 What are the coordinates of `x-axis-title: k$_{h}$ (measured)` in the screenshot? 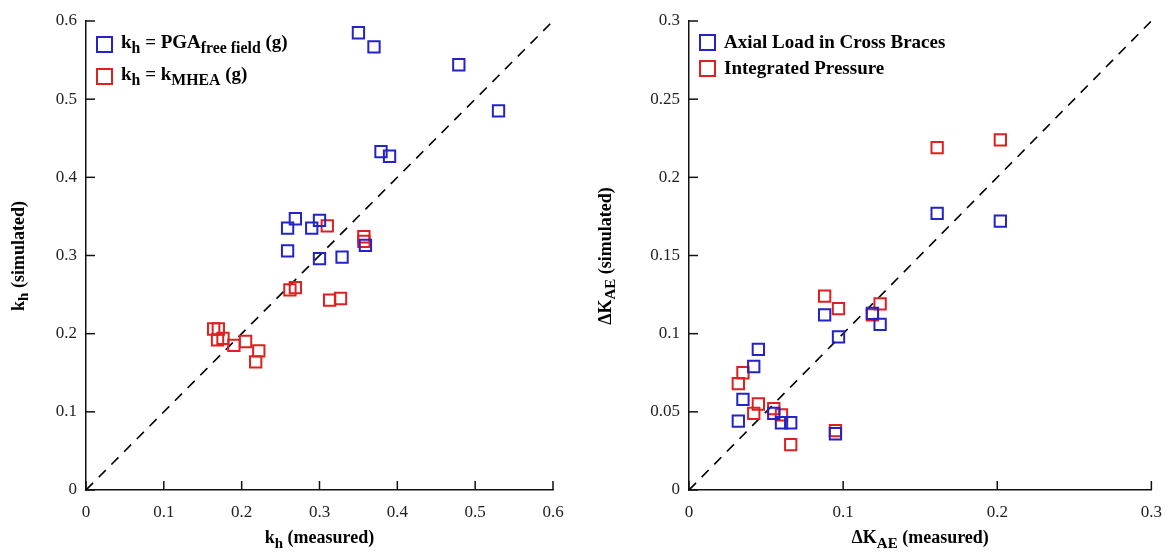 It's located at (319, 539).